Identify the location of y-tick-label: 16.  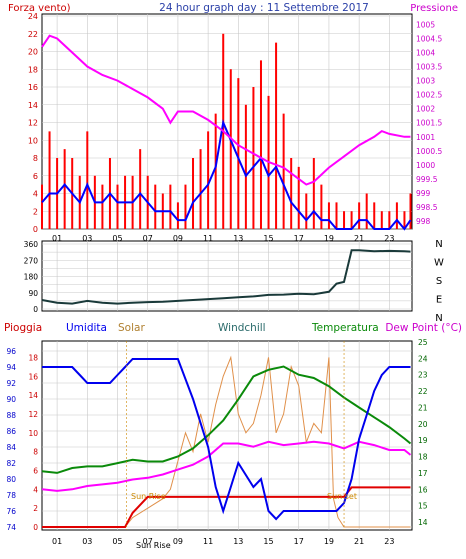
(33, 87).